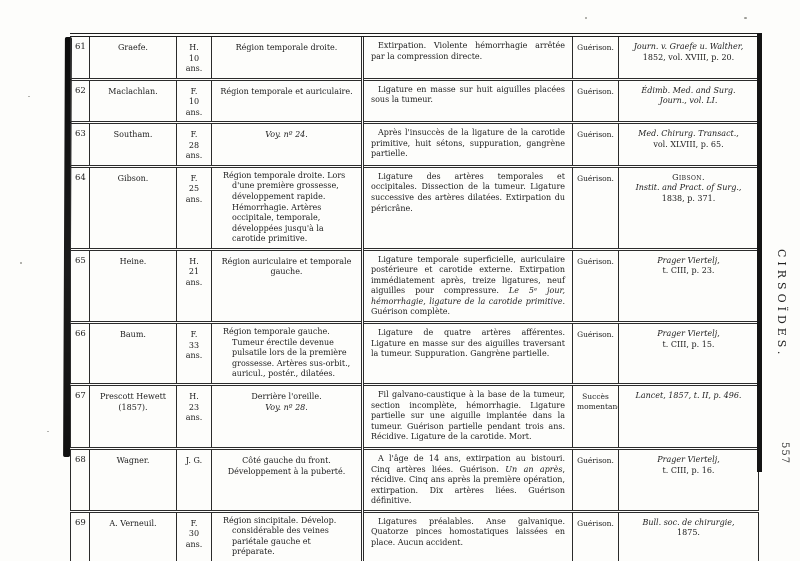 Image resolution: width=800 pixels, height=561 pixels. What do you see at coordinates (287, 144) in the screenshot?
I see `region-cell: Voy. nº 24.` at bounding box center [287, 144].